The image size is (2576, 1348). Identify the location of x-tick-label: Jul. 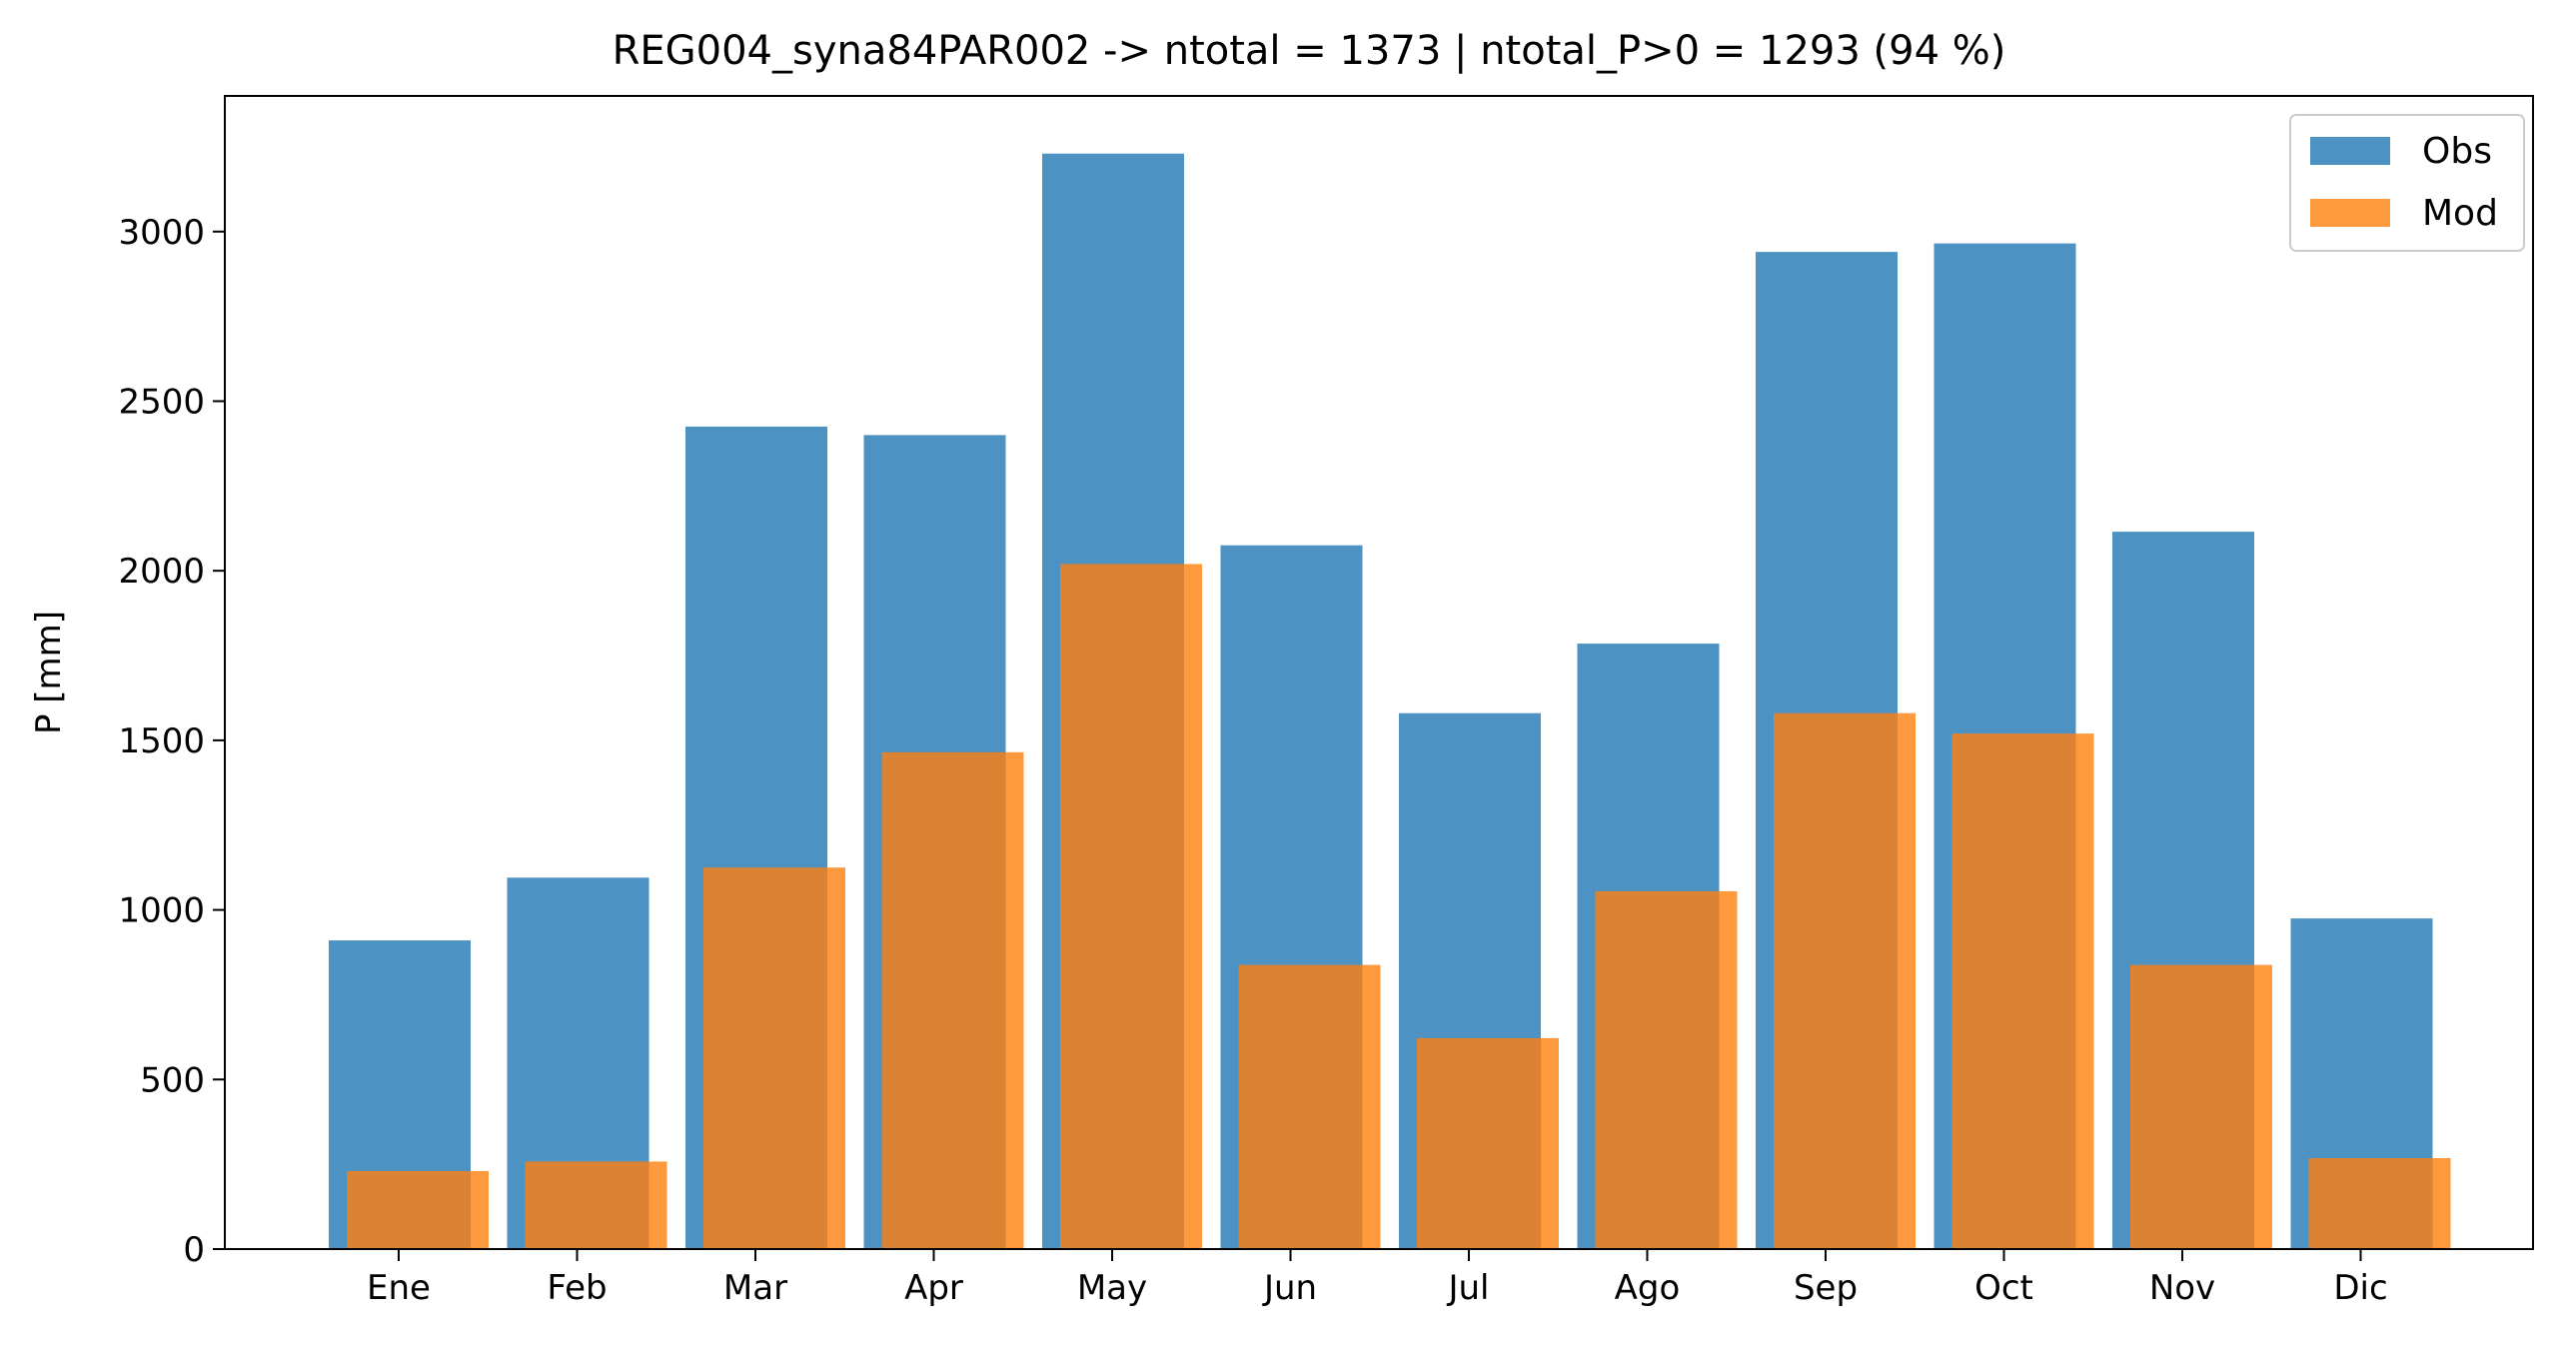
(1467, 1288).